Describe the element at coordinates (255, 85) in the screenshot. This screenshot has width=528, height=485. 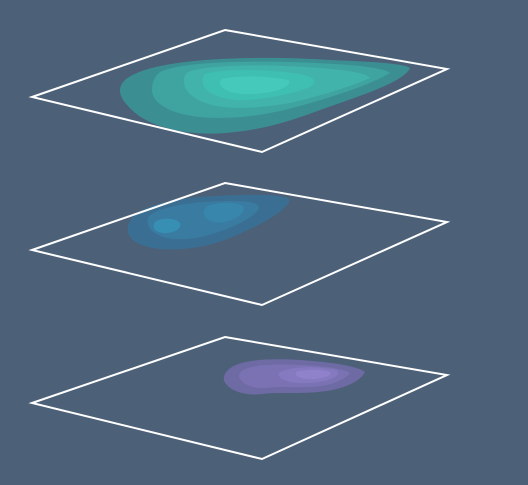
I see `layer-top-blob-core` at that location.